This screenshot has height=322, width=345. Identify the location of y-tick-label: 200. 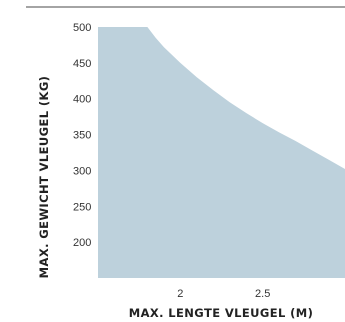
(82, 243).